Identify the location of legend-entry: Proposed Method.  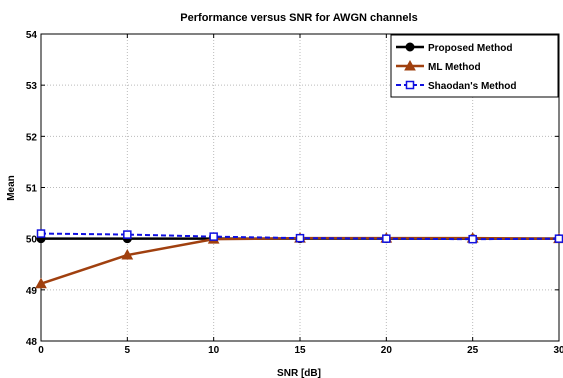
(454, 48).